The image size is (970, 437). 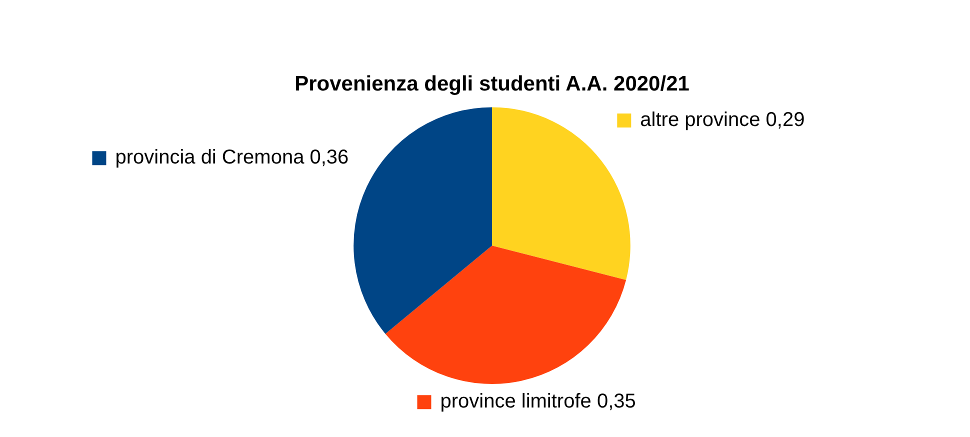 What do you see at coordinates (492, 84) in the screenshot?
I see `chart-title: Provenienza degli studenti A.A. 2020/21` at bounding box center [492, 84].